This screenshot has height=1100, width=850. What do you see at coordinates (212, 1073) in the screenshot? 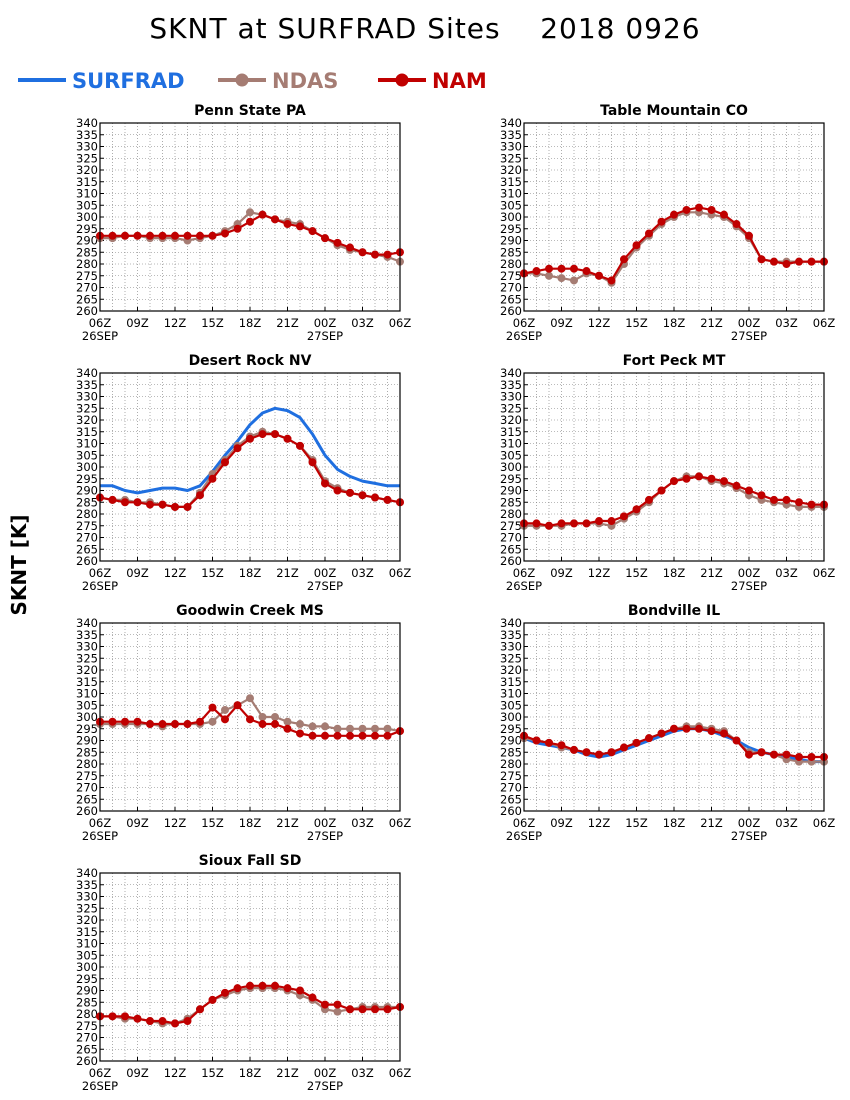
I see `x-tick-label: 15Z` at bounding box center [212, 1073].